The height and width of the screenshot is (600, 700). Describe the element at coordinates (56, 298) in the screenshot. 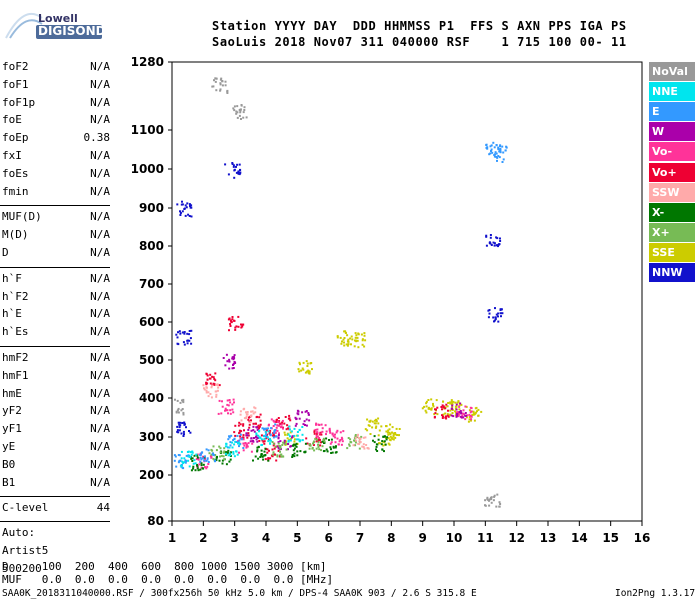

I see `param-row-hf2: h`F2 N/A` at that location.